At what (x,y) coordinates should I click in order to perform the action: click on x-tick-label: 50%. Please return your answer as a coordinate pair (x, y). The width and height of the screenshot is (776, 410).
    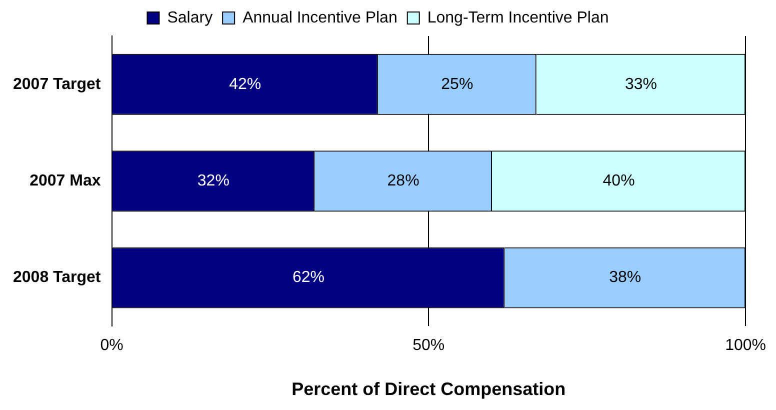
    Looking at the image, I should click on (428, 345).